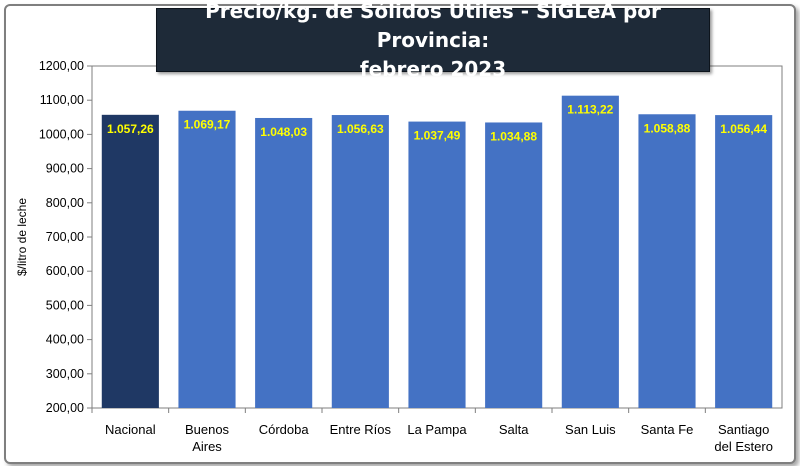 This screenshot has width=800, height=466. I want to click on y-tick-label: 1200,00, so click(61, 66).